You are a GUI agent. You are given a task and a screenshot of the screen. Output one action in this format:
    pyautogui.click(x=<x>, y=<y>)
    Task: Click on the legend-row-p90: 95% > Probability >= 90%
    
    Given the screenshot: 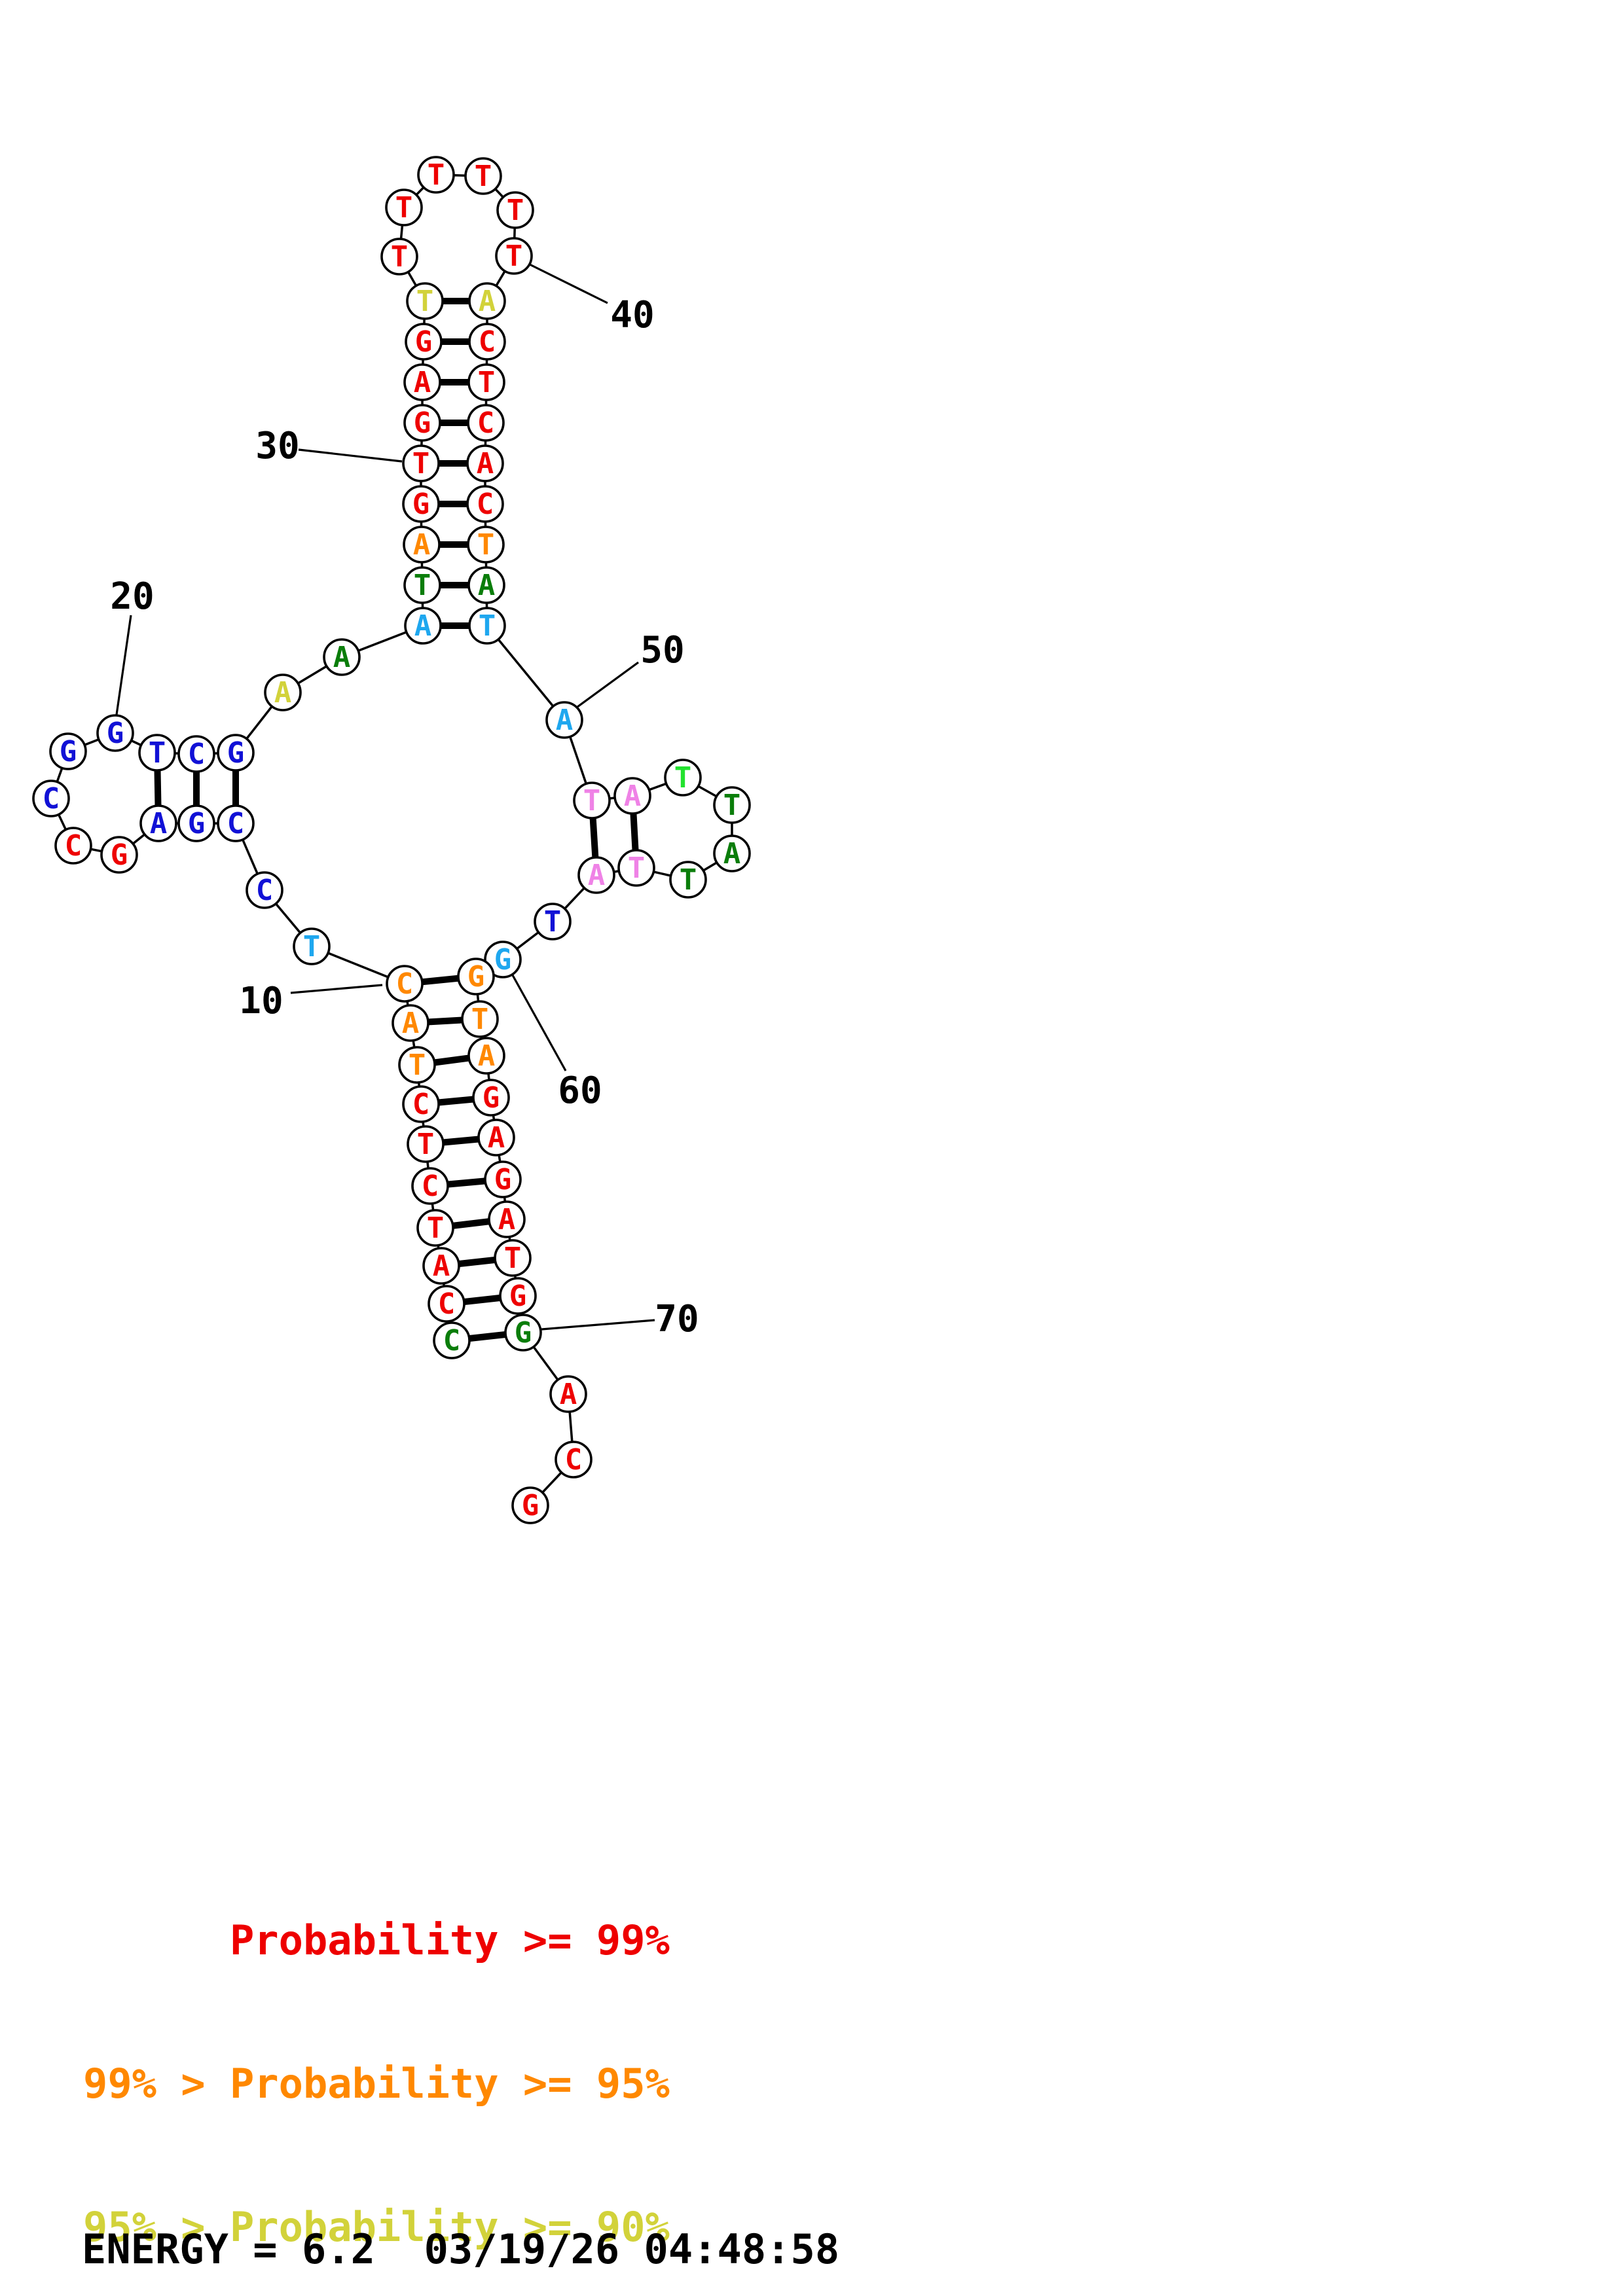 What is the action you would take?
    pyautogui.click(x=376, y=2227)
    